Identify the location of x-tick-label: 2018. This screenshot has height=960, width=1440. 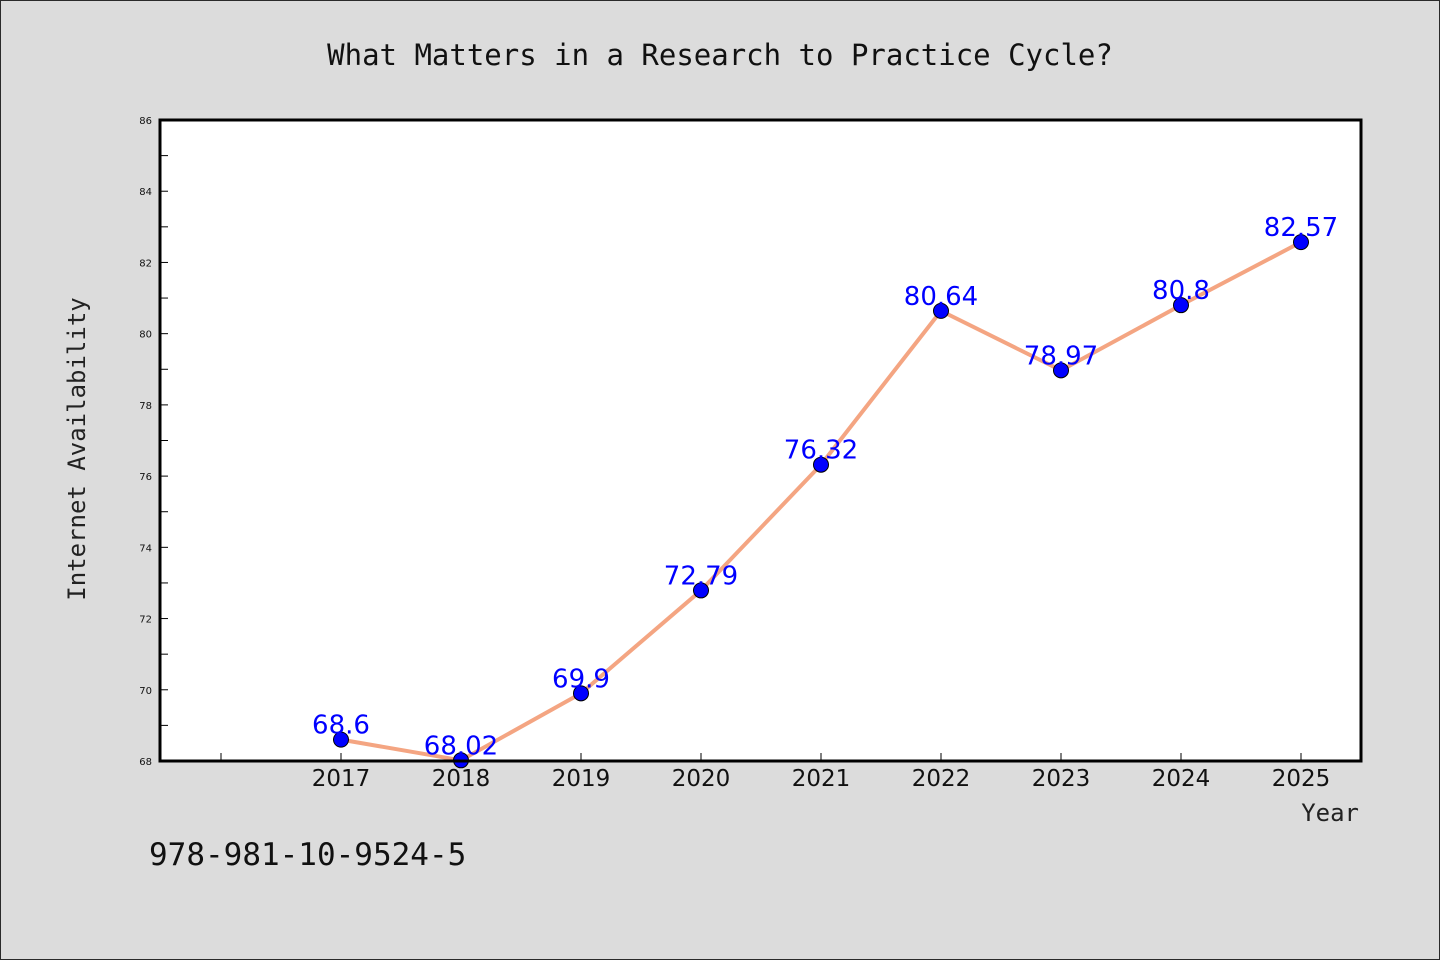
(461, 779).